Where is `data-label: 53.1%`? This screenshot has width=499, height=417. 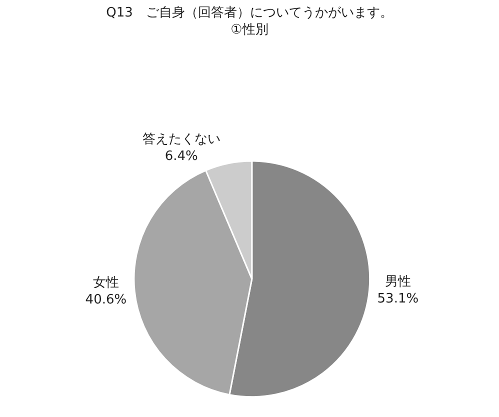
data-label: 53.1% is located at coordinates (398, 298).